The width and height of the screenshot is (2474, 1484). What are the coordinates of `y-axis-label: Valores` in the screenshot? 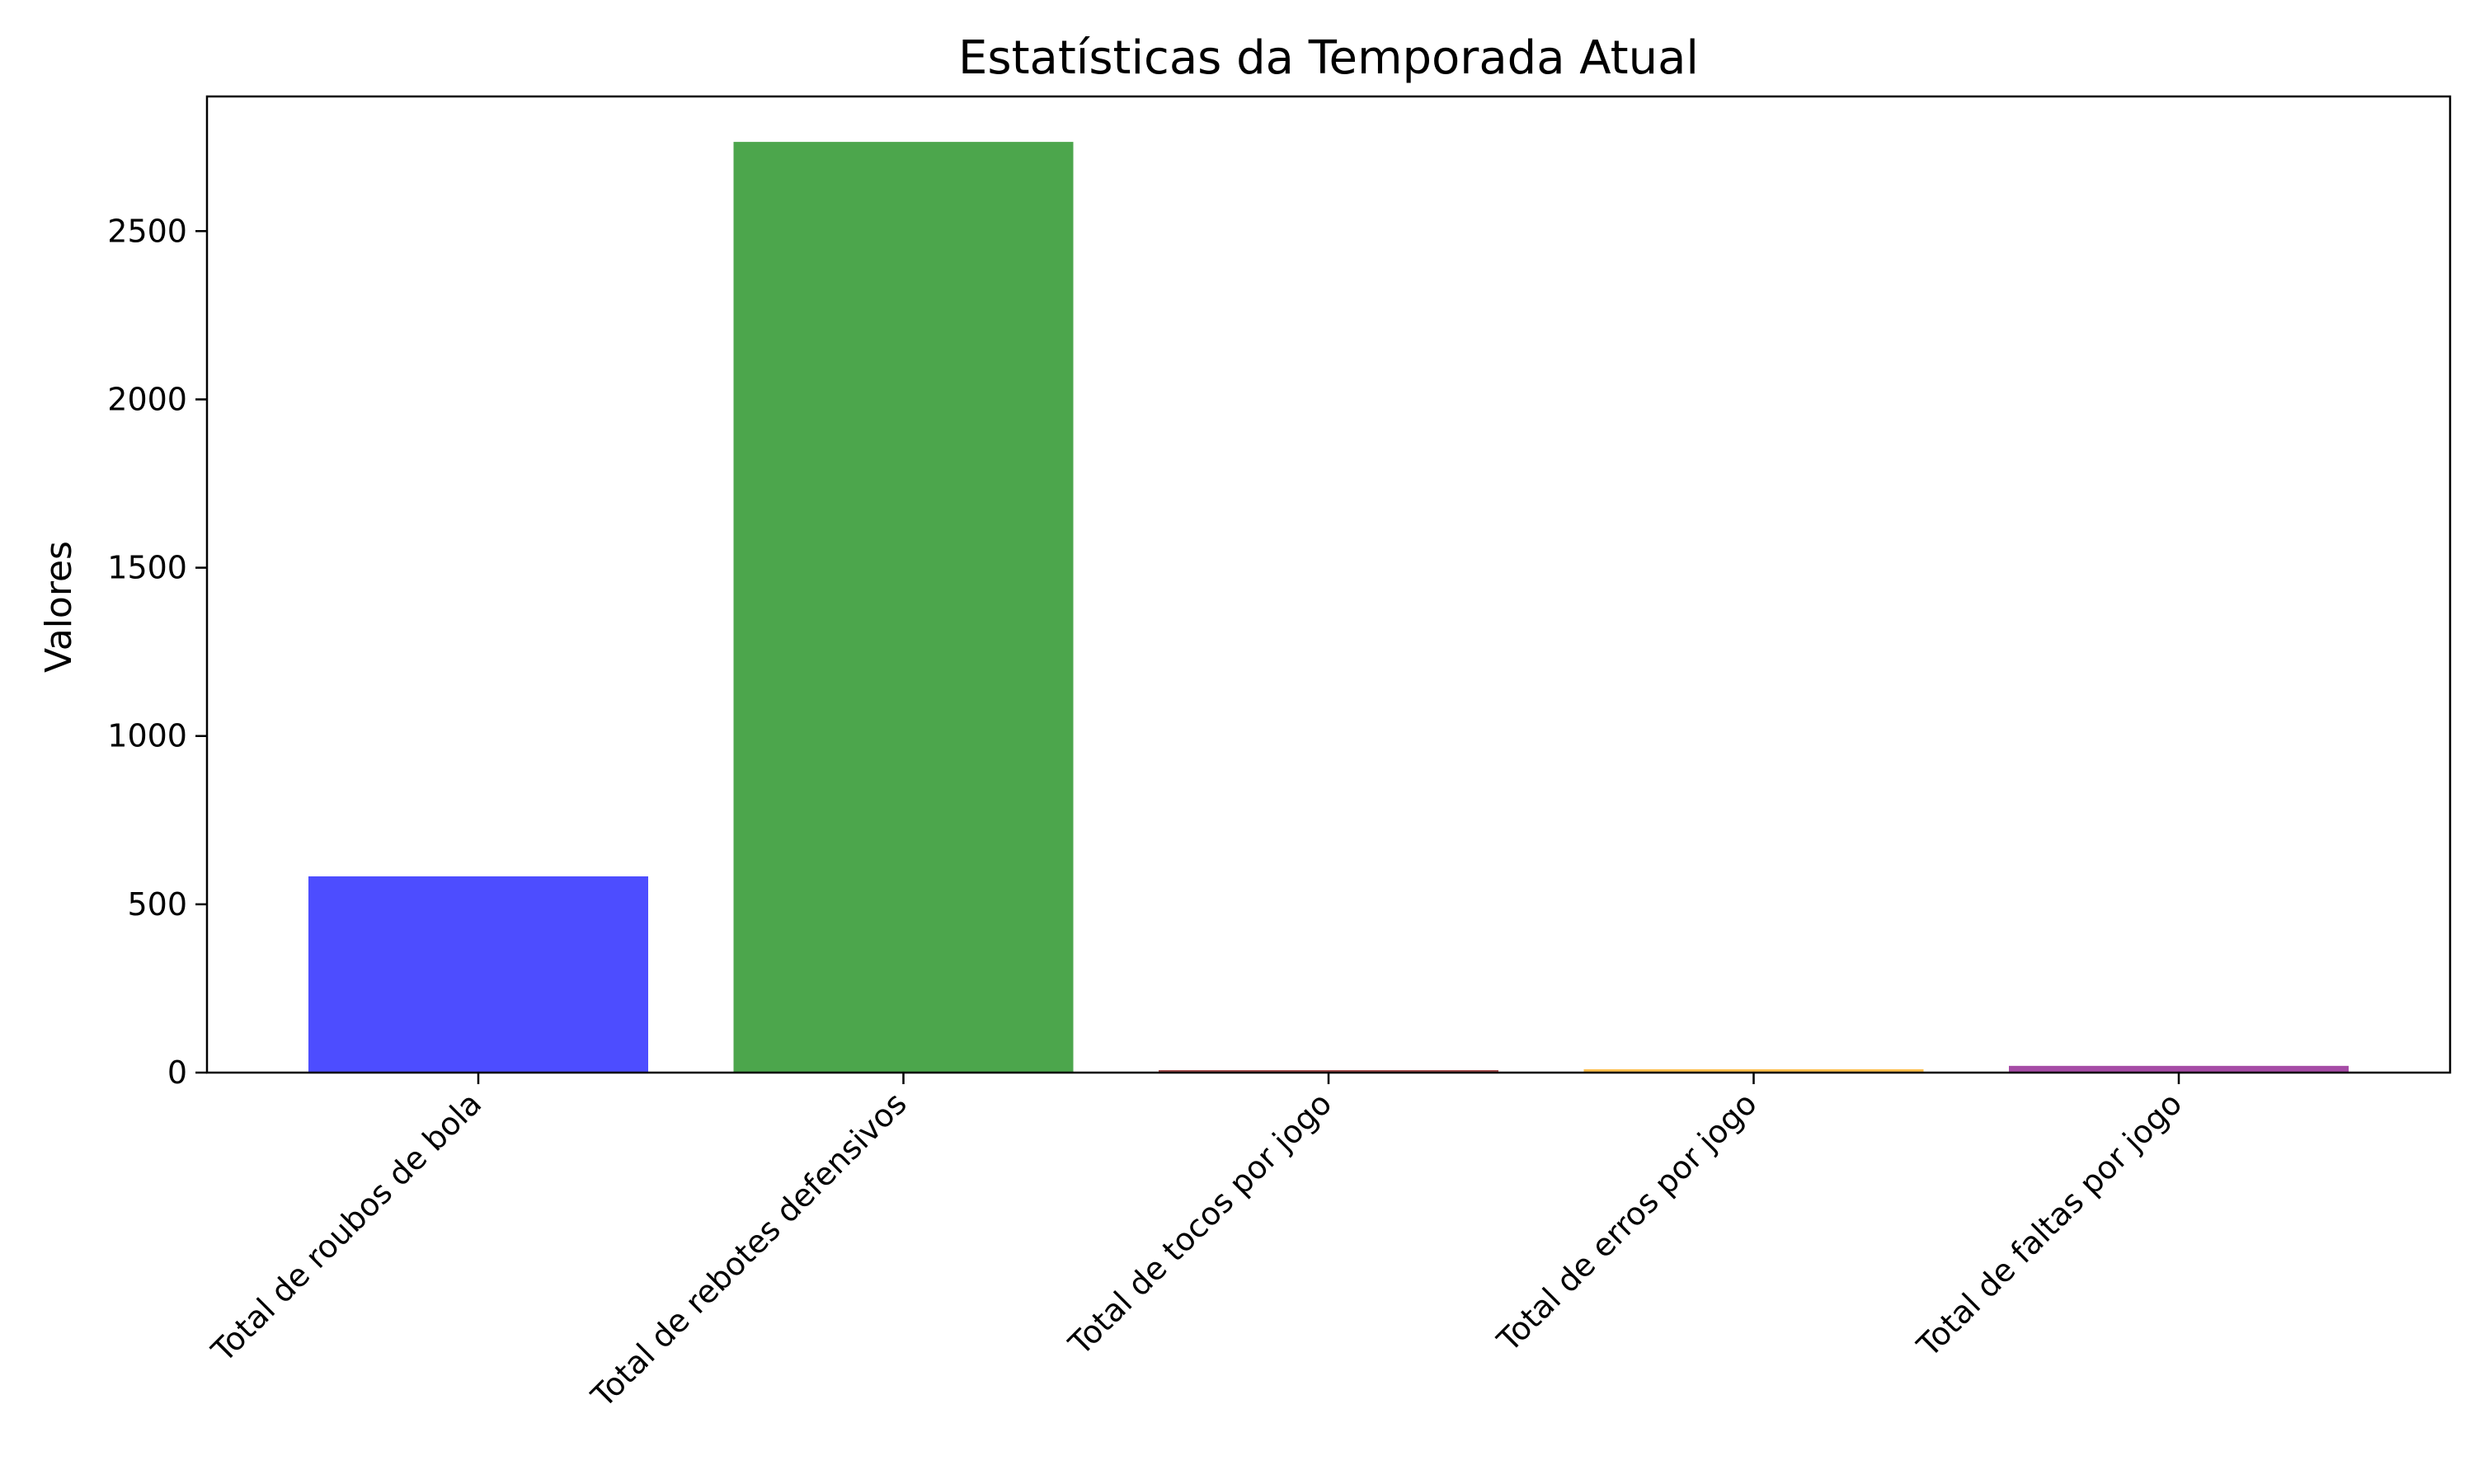 It's located at (59, 607).